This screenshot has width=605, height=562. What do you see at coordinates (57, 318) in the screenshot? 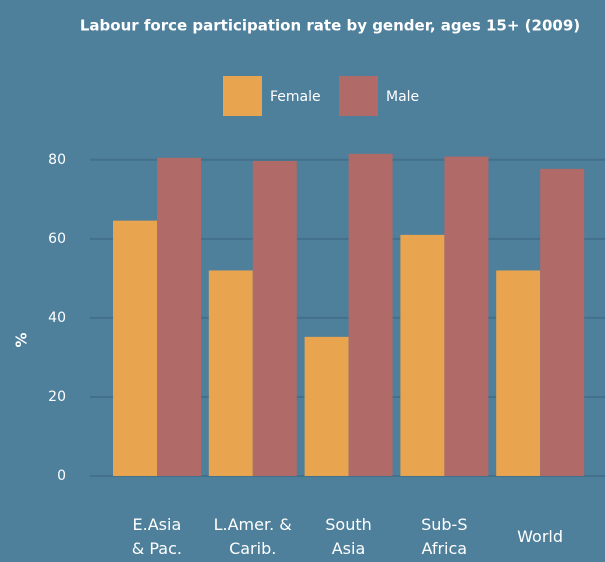
I see `y-tick-label: 40` at bounding box center [57, 318].